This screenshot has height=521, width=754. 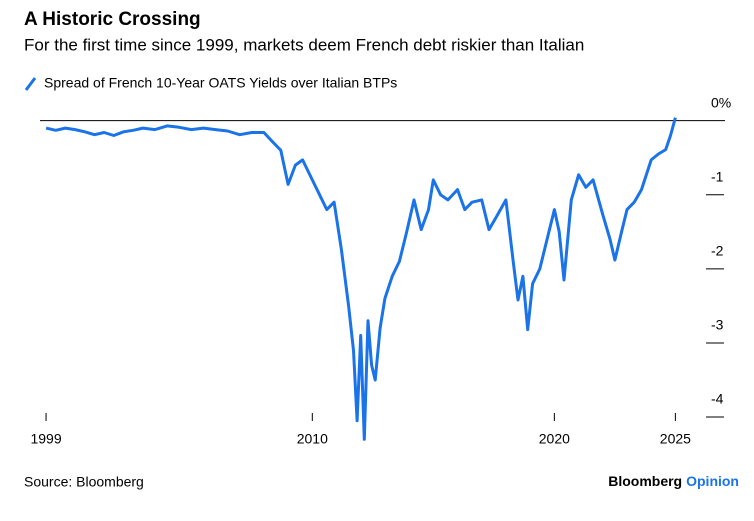 I want to click on brand: Bloomberg Opinion, so click(x=673, y=481).